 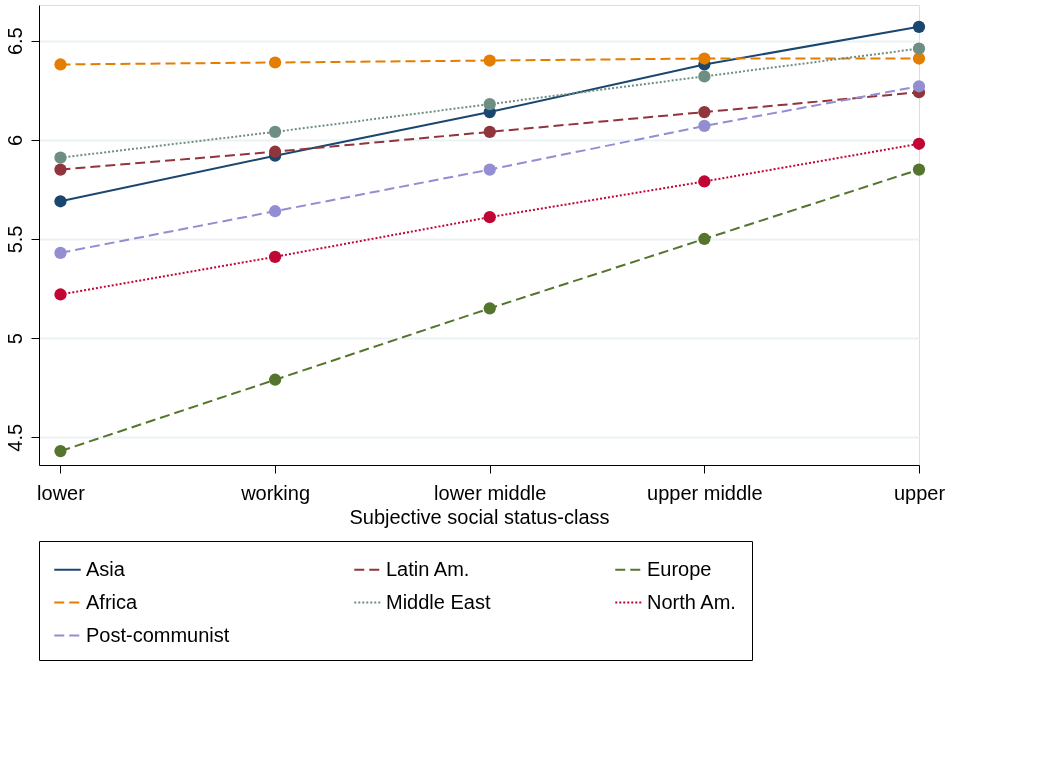 What do you see at coordinates (106, 568) in the screenshot?
I see `legend-label: Asia` at bounding box center [106, 568].